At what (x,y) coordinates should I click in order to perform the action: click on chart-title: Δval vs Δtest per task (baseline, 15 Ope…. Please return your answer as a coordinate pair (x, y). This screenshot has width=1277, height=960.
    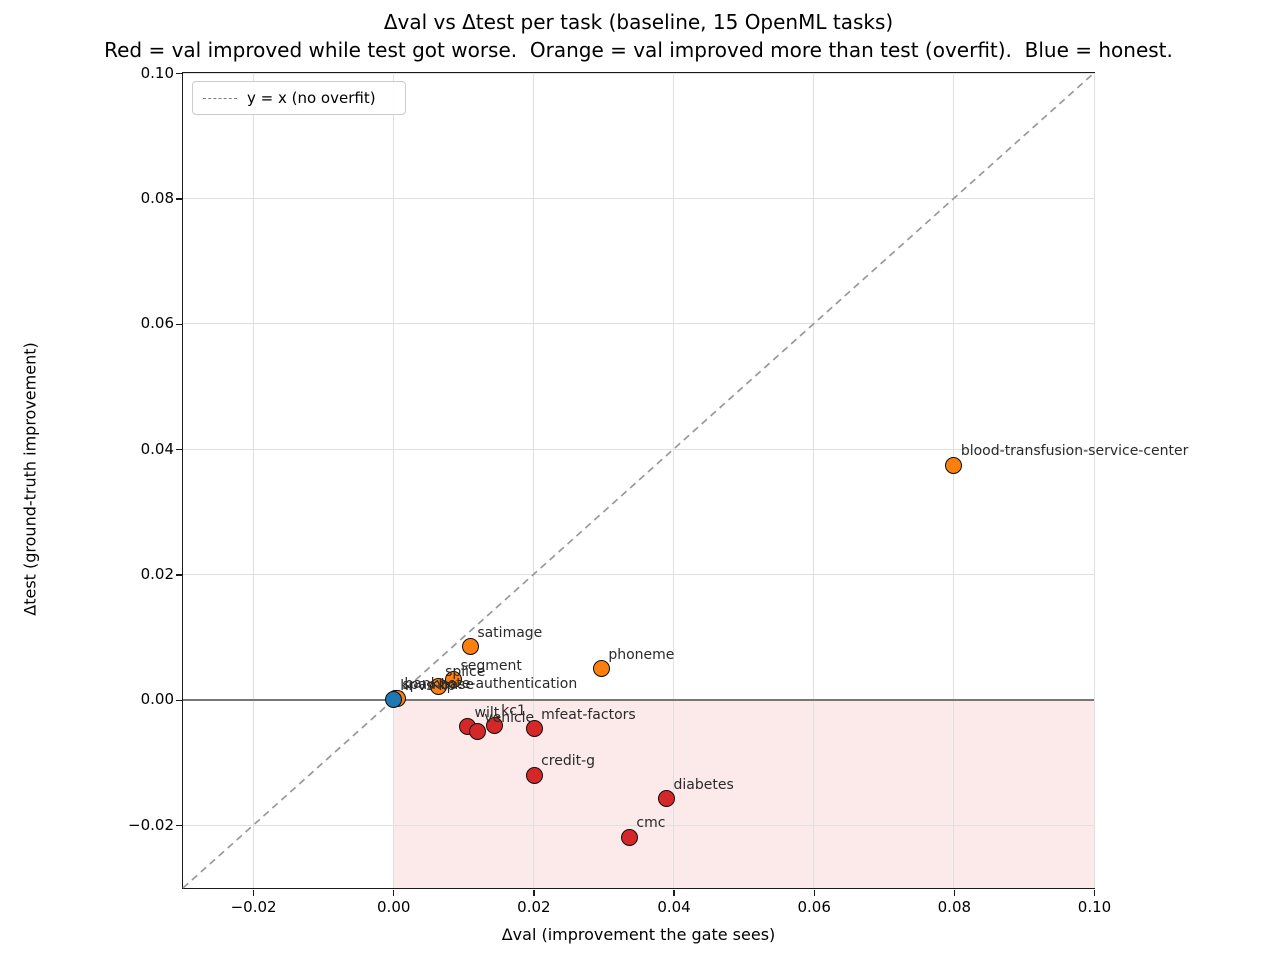
    Looking at the image, I should click on (638, 22).